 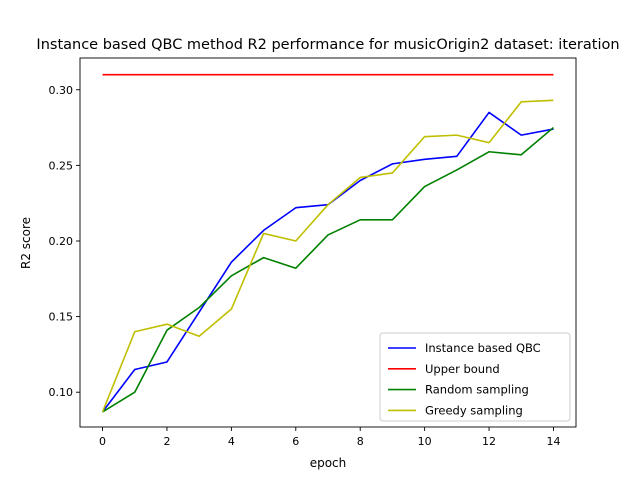 I want to click on x-tick-label: 10, so click(x=425, y=441).